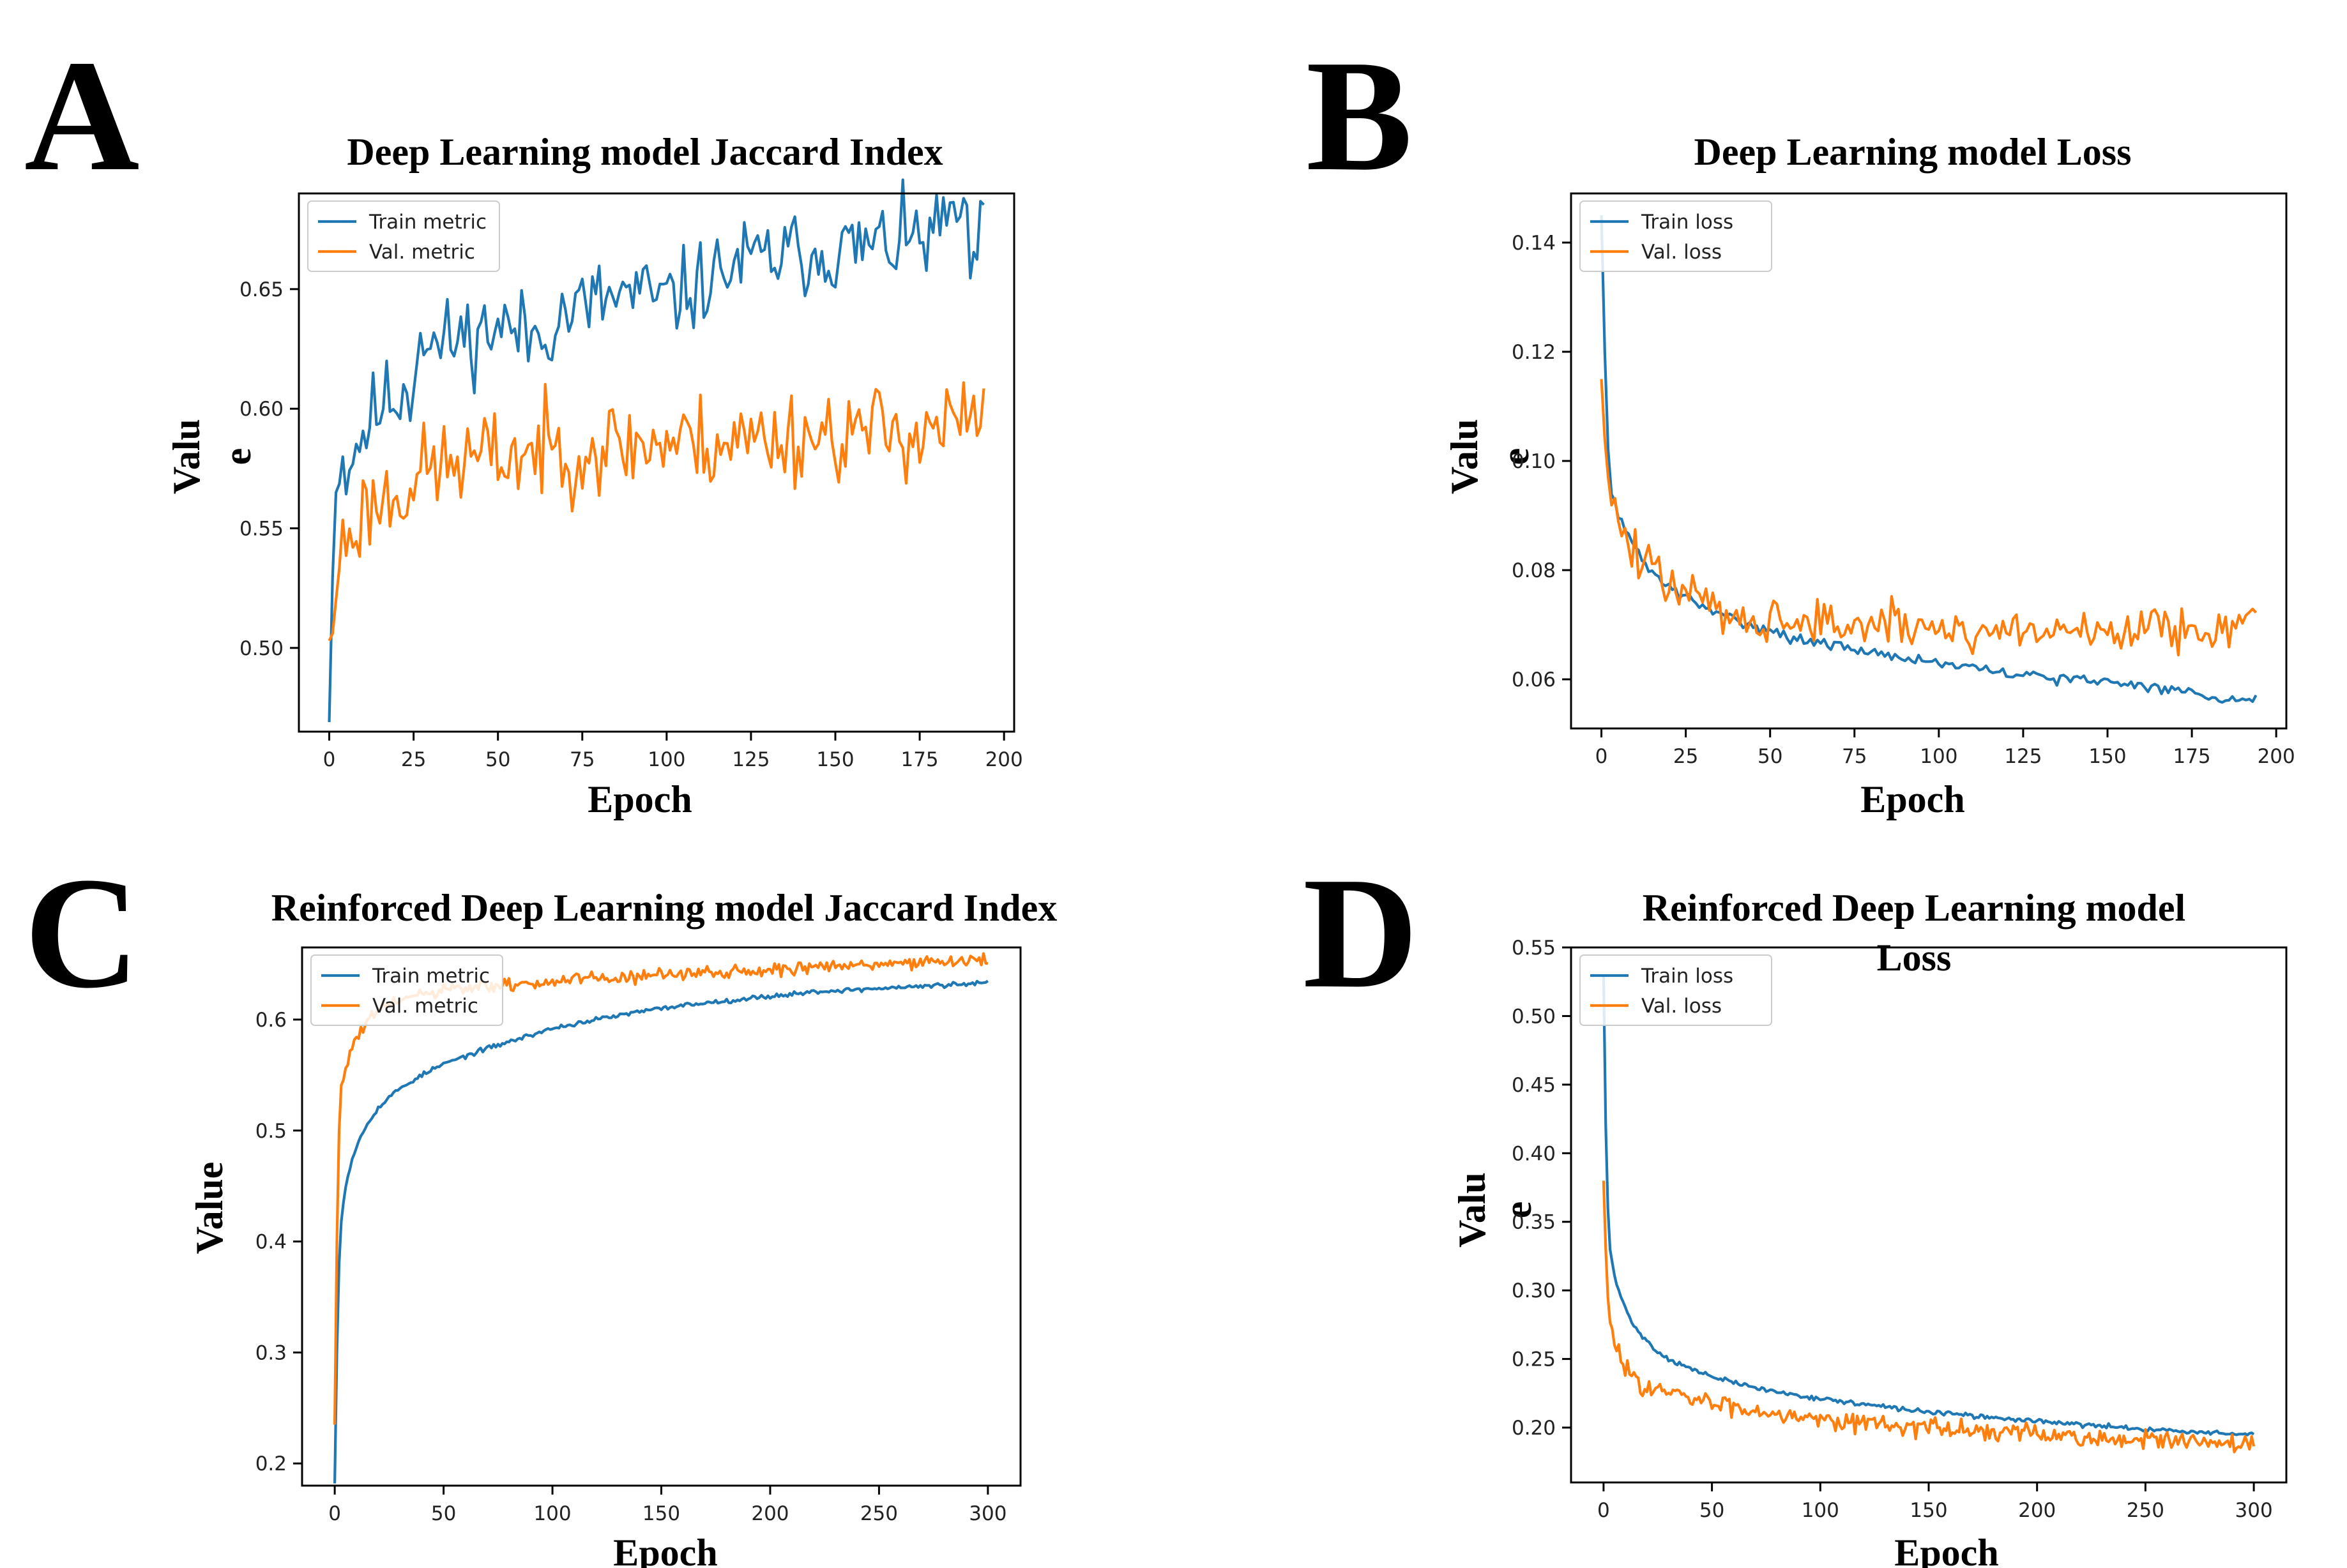 This screenshot has height=1568, width=2347. I want to click on y-tick-label: 0.3, so click(271, 1352).